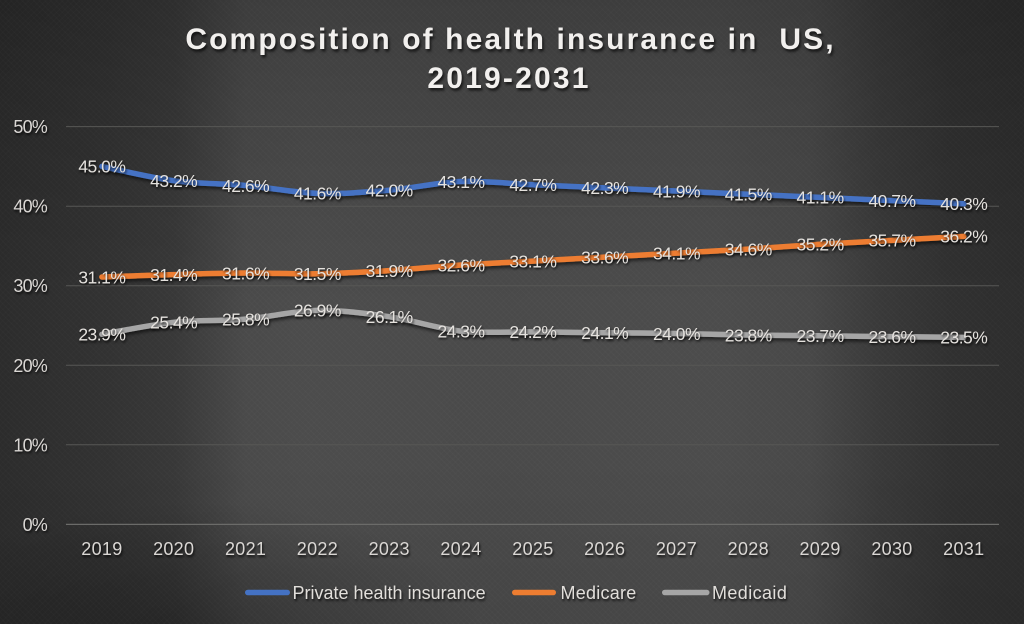  I want to click on svg-text: 41.1%, so click(820, 198).